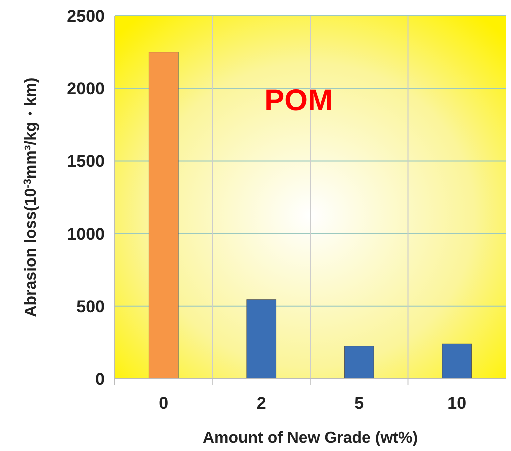 Image resolution: width=511 pixels, height=451 pixels. Describe the element at coordinates (86, 234) in the screenshot. I see `y-tick-label: 1000` at that location.